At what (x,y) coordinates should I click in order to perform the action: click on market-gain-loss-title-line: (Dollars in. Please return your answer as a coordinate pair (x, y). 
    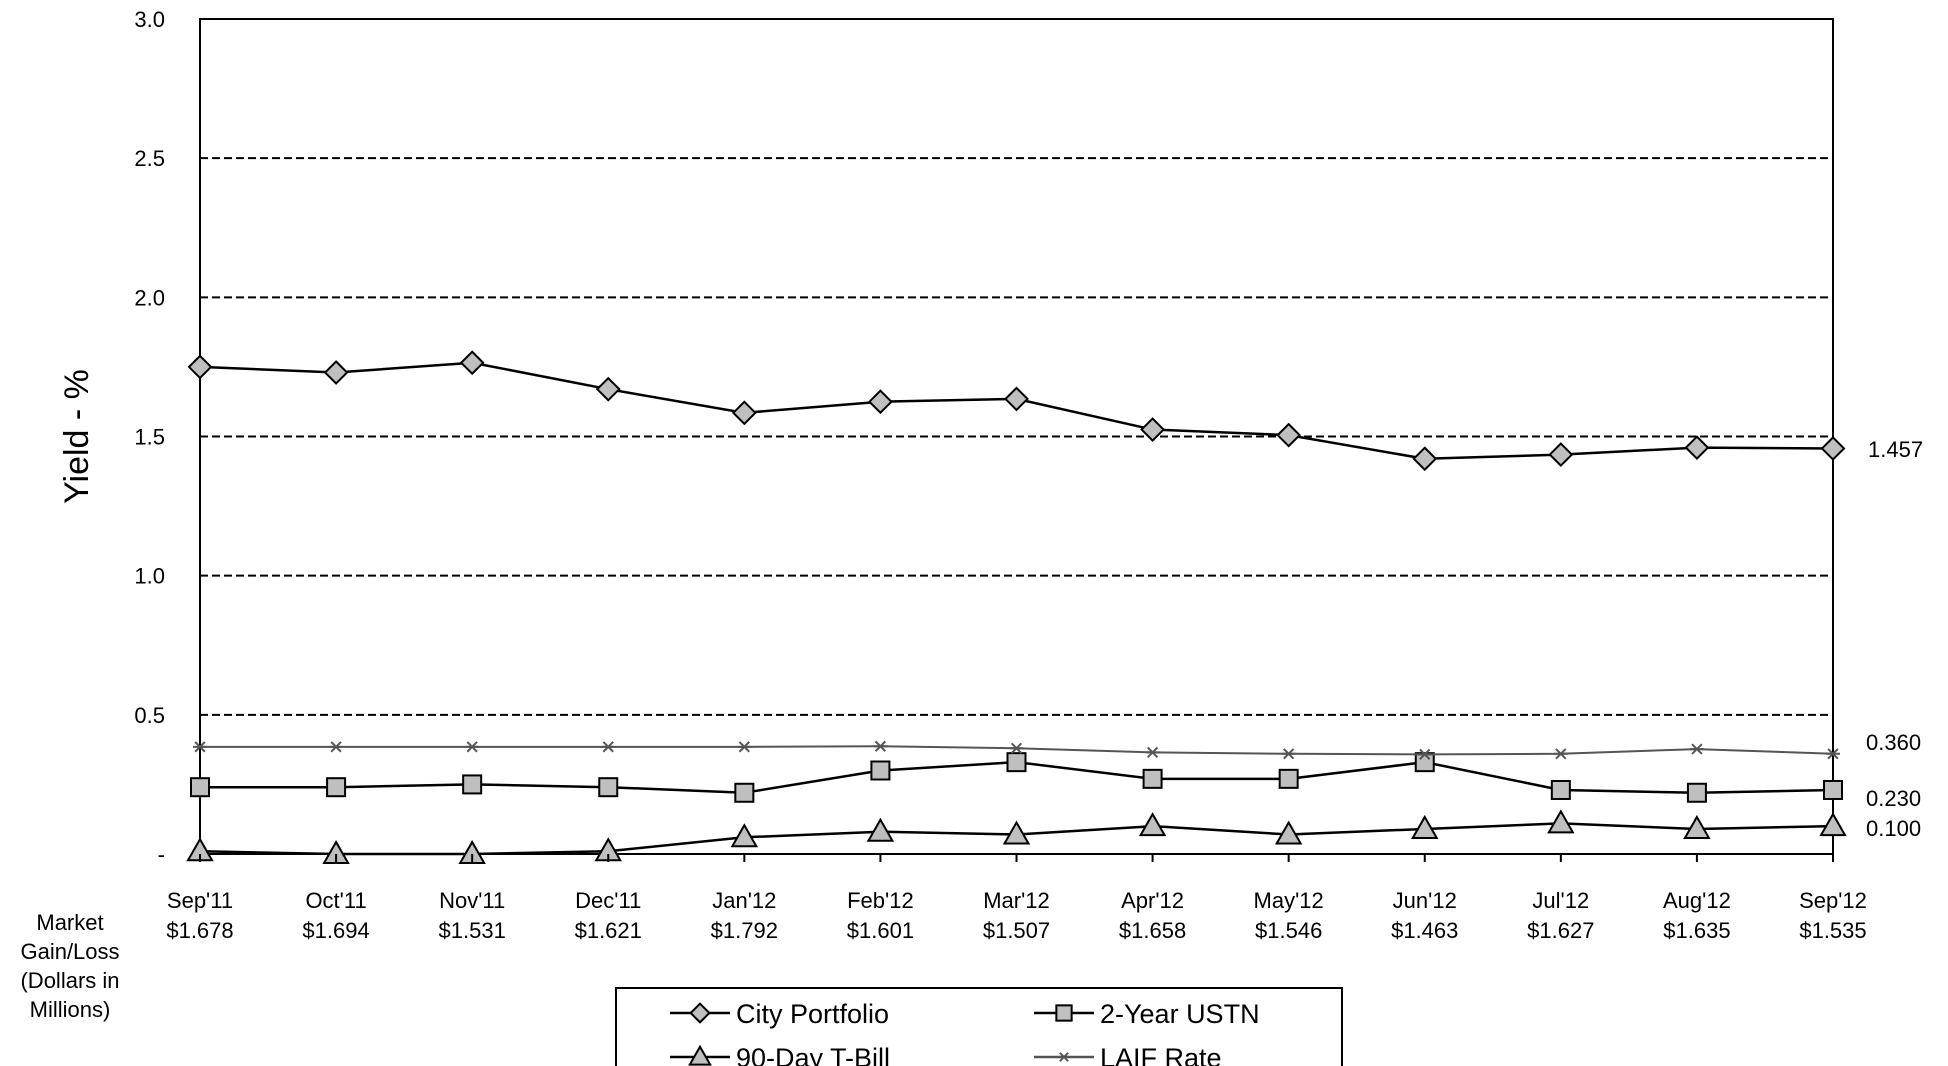
    Looking at the image, I should click on (69, 980).